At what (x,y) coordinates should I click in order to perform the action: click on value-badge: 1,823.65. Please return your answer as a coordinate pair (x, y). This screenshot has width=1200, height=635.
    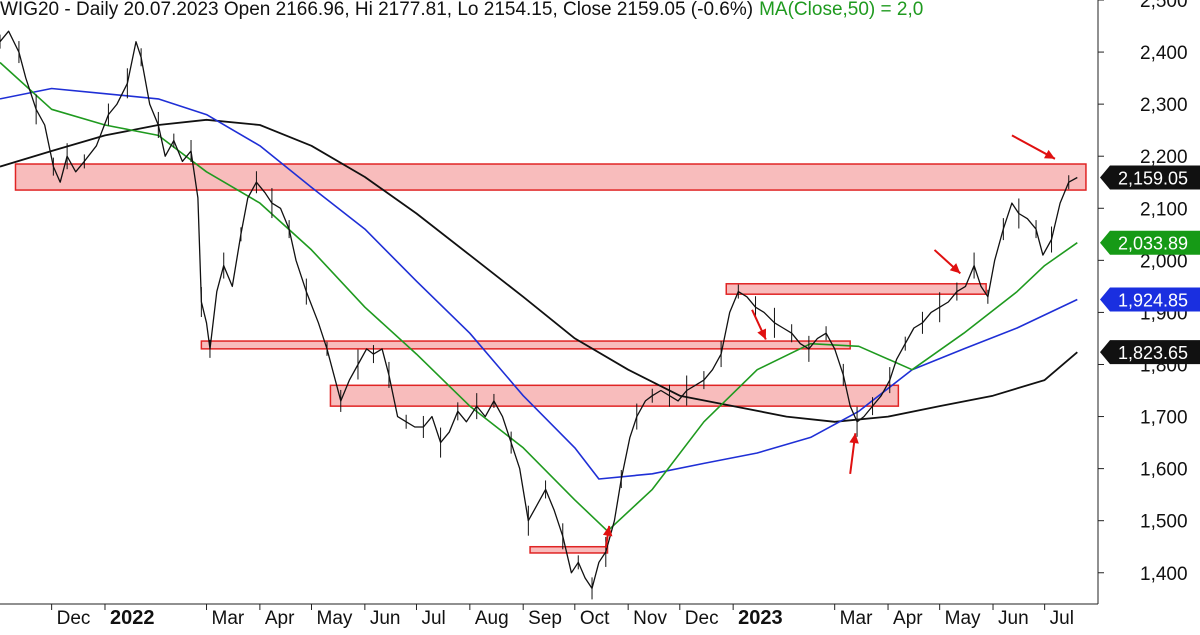
    Looking at the image, I should click on (1150, 352).